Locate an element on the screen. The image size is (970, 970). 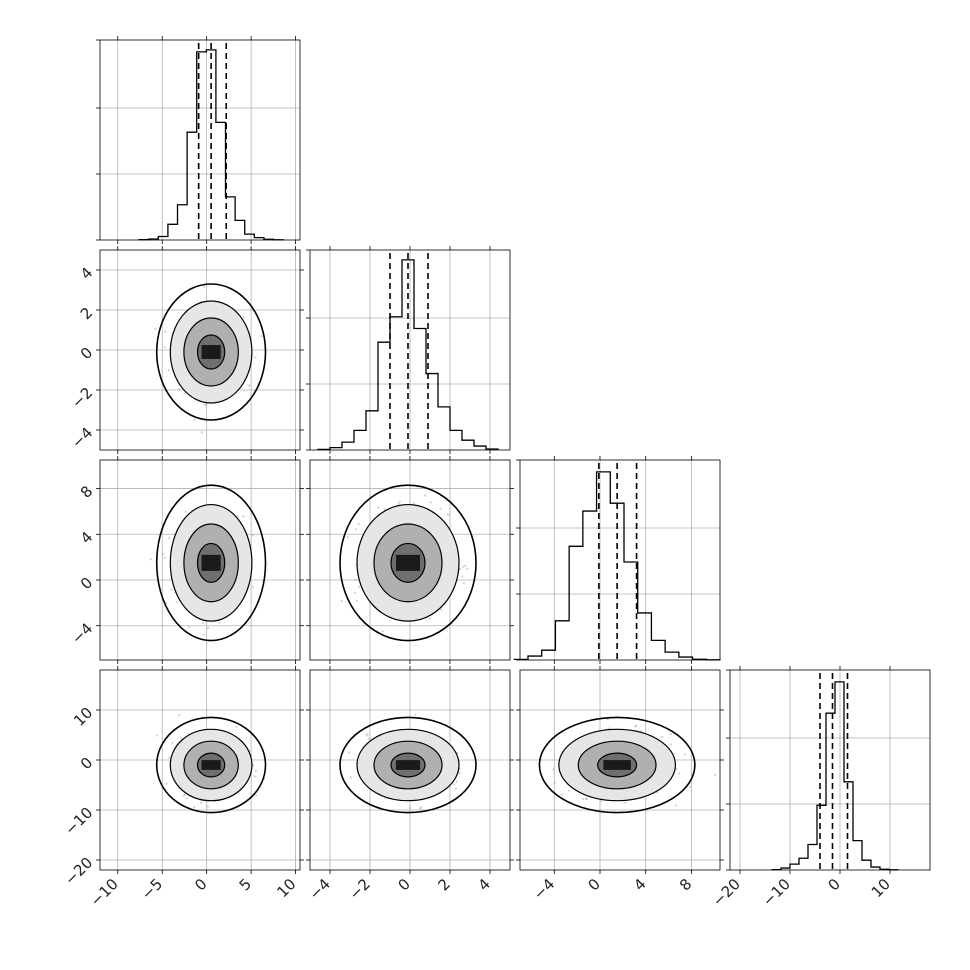
panel-3-2-density-core is located at coordinates (617, 765).